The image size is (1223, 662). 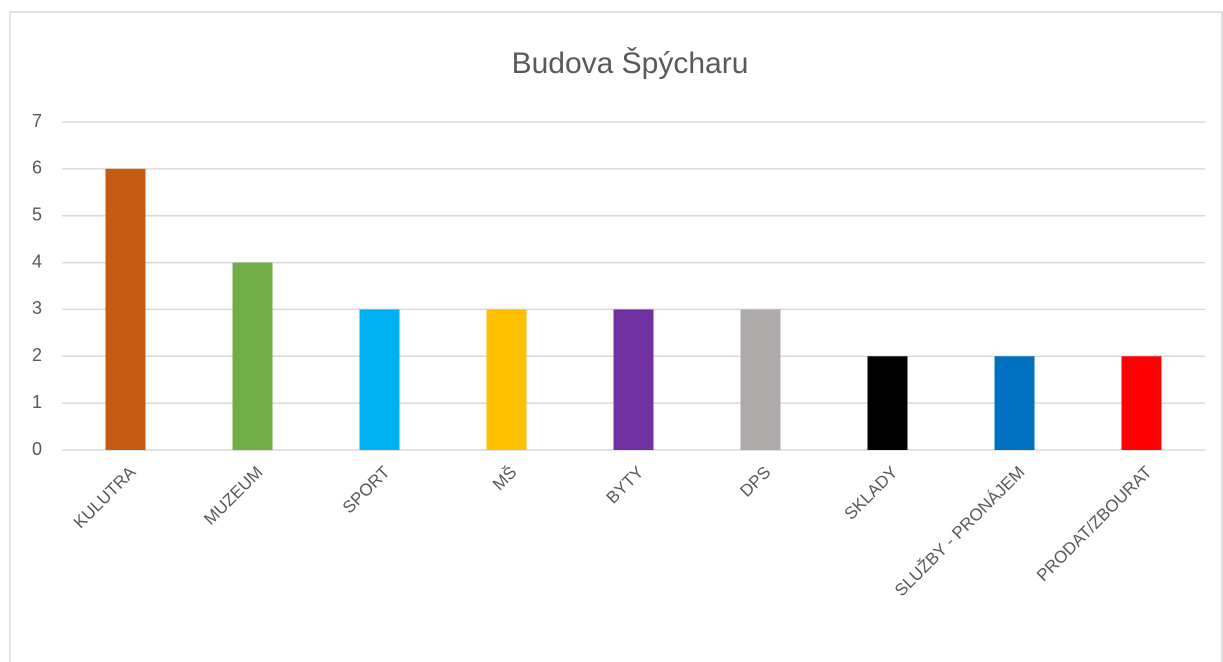 What do you see at coordinates (37, 261) in the screenshot?
I see `y-tick-label: 4` at bounding box center [37, 261].